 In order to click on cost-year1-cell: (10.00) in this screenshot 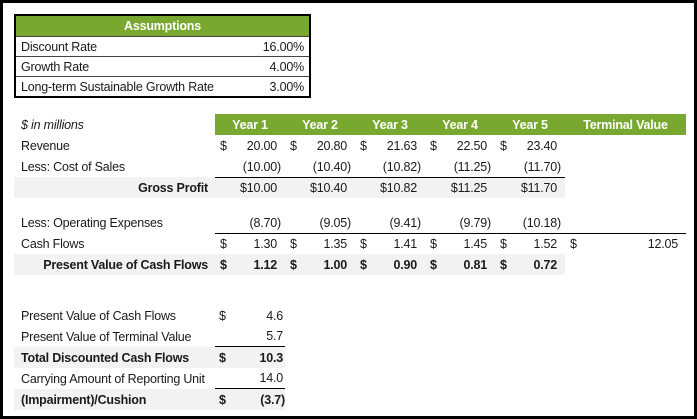, I will do `click(261, 166)`.